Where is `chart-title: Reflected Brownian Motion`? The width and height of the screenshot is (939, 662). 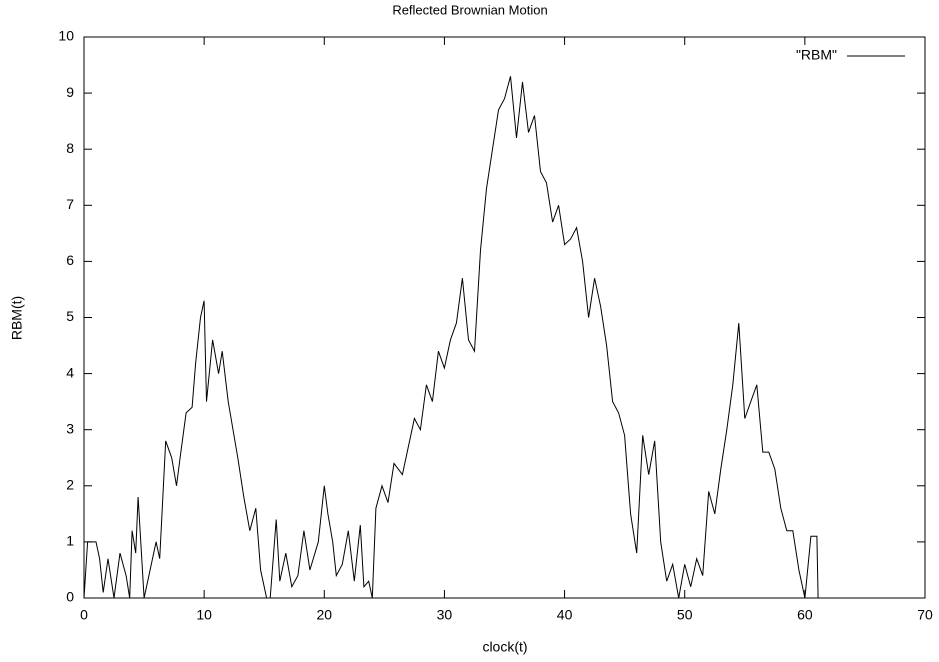 chart-title: Reflected Brownian Motion is located at coordinates (469, 9).